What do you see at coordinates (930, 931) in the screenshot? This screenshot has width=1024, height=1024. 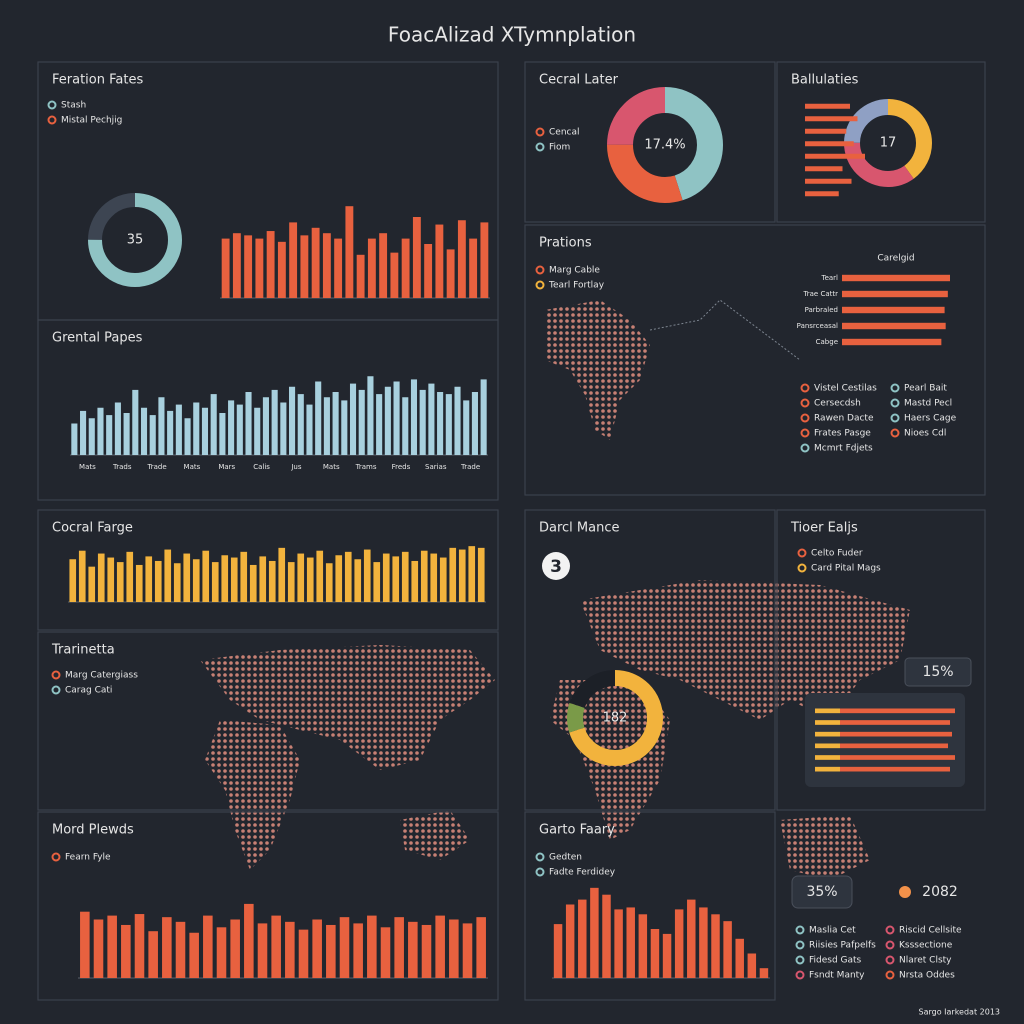 I see `legend-label: Riscid Cellsite` at bounding box center [930, 931].